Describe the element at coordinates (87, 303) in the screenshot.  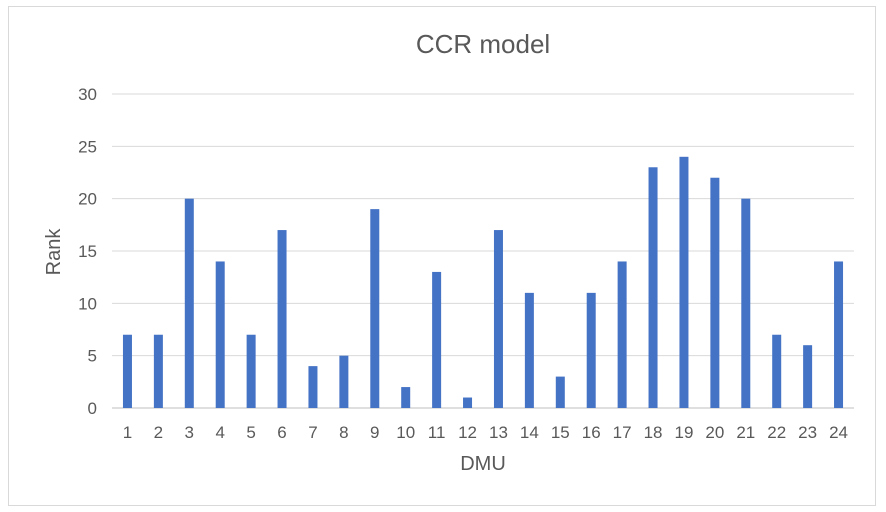
I see `y-tick-label: 10` at that location.